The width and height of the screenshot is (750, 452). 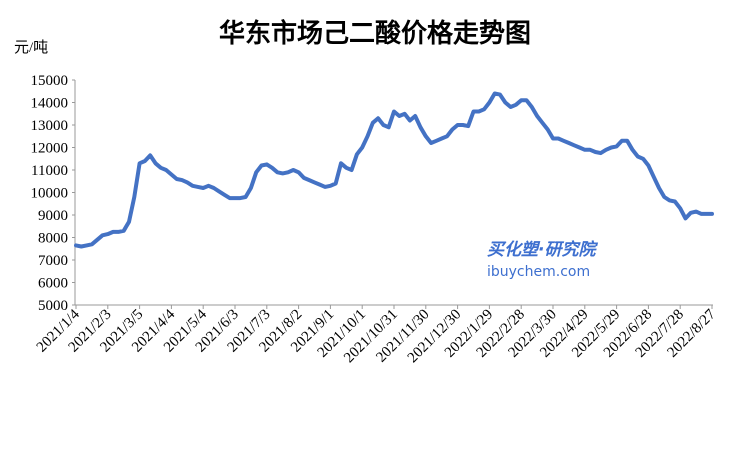 What do you see at coordinates (50, 104) in the screenshot?
I see `y-tick-label: 14000` at bounding box center [50, 104].